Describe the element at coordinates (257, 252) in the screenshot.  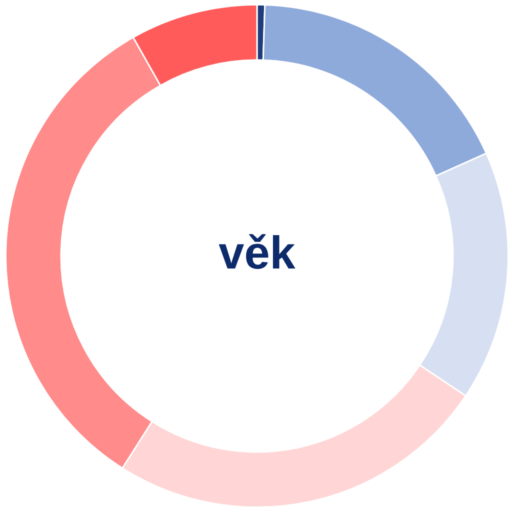
I see `text: věk` at that location.